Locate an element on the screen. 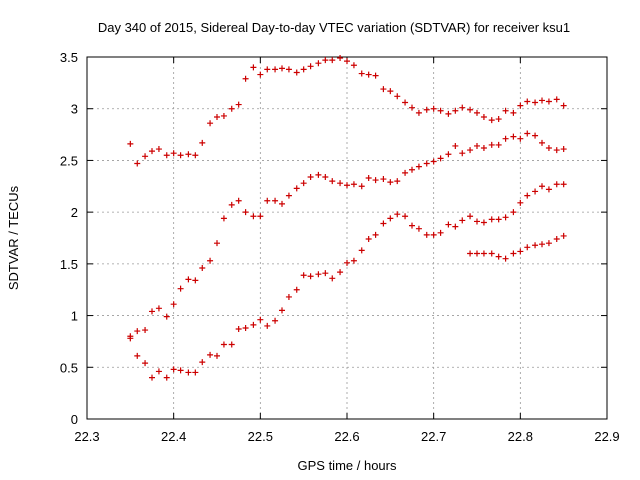 The width and height of the screenshot is (640, 480). y-tick-label: 1.5 is located at coordinates (69, 264).